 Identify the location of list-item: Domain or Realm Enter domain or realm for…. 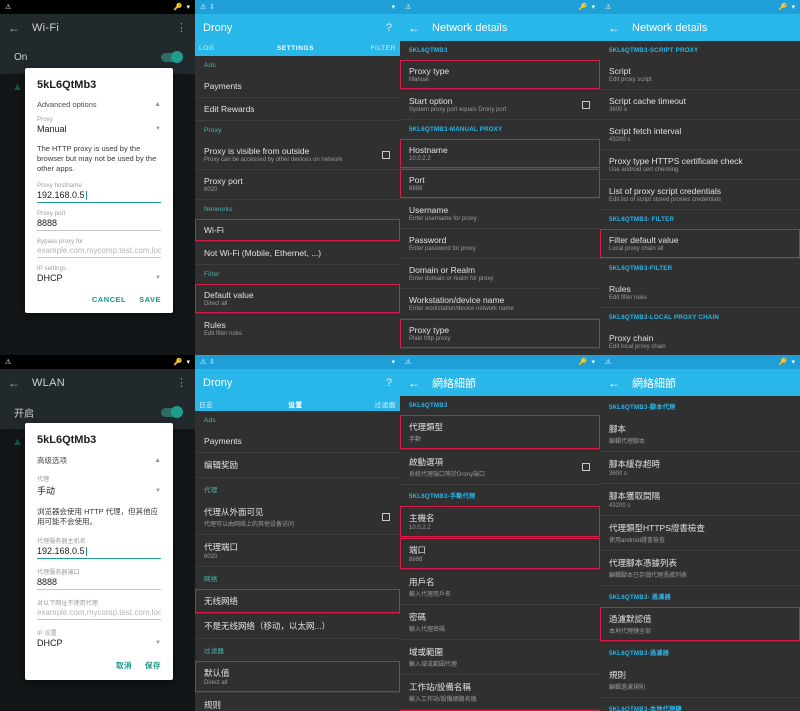
(500, 273).